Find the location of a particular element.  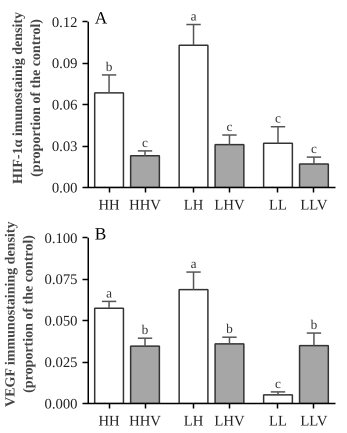

y-tick-label: 0.075 is located at coordinates (61, 280).